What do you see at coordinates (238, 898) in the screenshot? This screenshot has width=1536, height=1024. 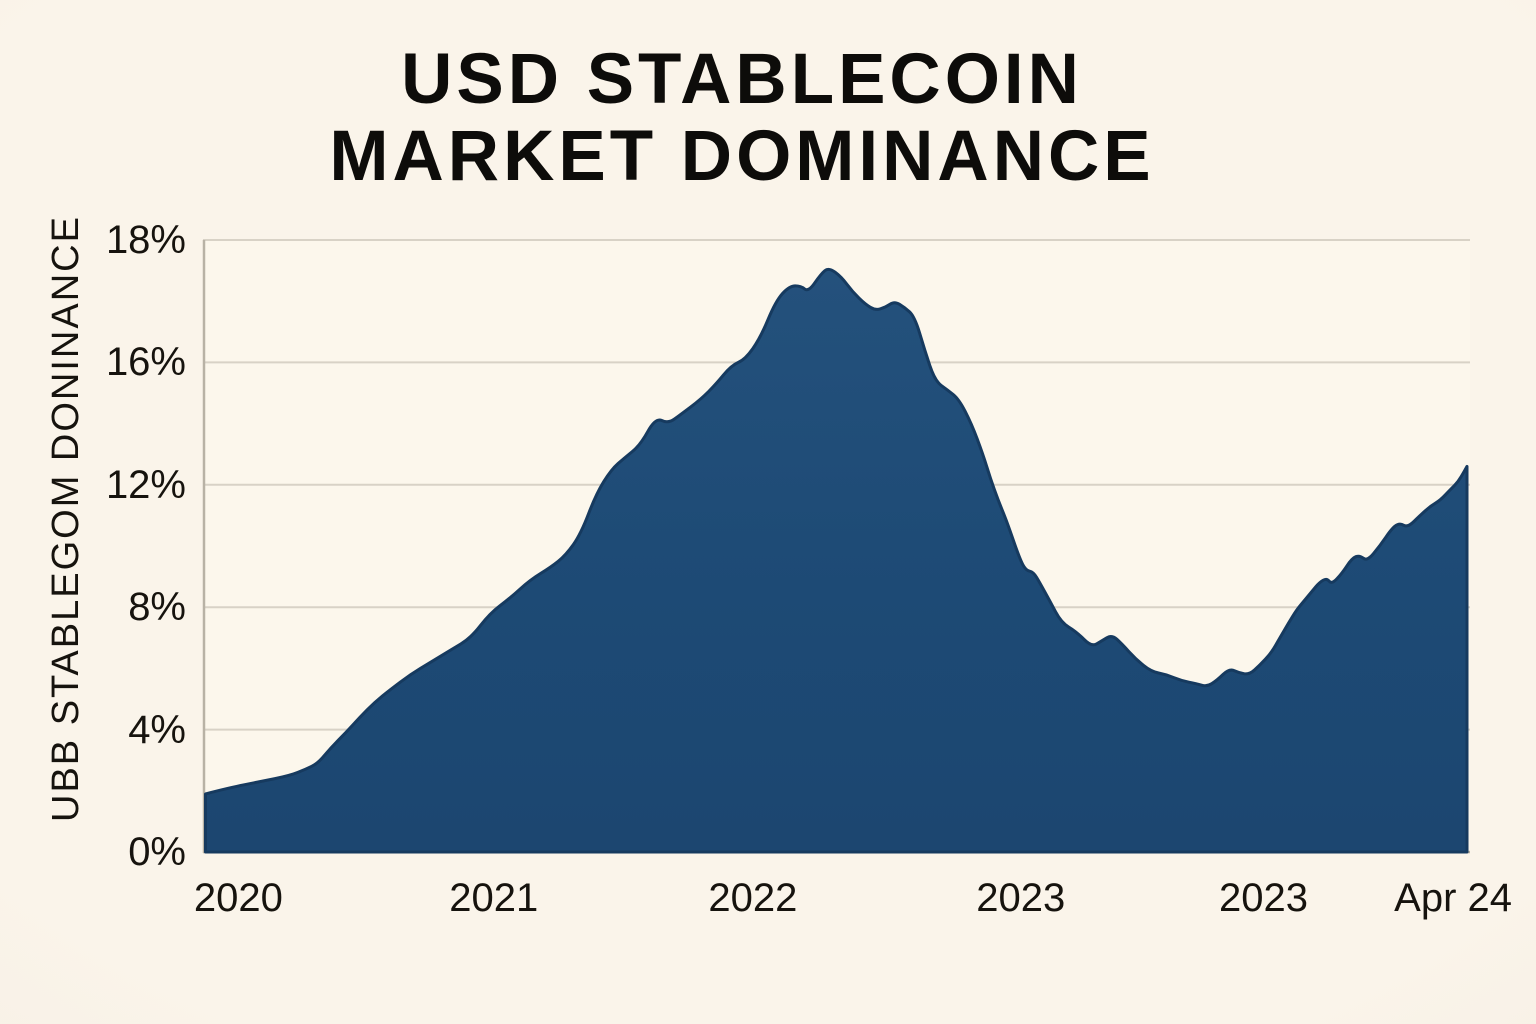 I see `x-tick-label-0-2020: 2020` at bounding box center [238, 898].